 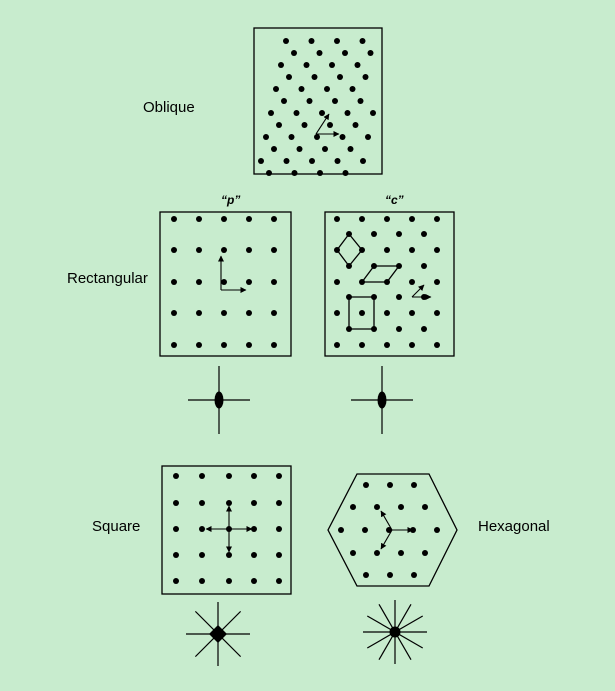 What do you see at coordinates (226, 530) in the screenshot?
I see `square-lattice` at bounding box center [226, 530].